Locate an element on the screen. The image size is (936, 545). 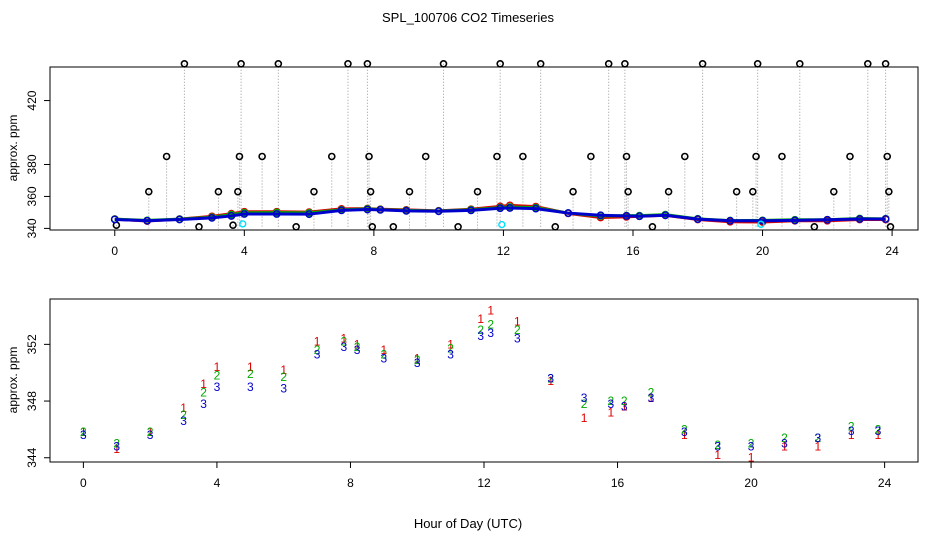
bottom-x-tick-label: 0 is located at coordinates (83, 483).